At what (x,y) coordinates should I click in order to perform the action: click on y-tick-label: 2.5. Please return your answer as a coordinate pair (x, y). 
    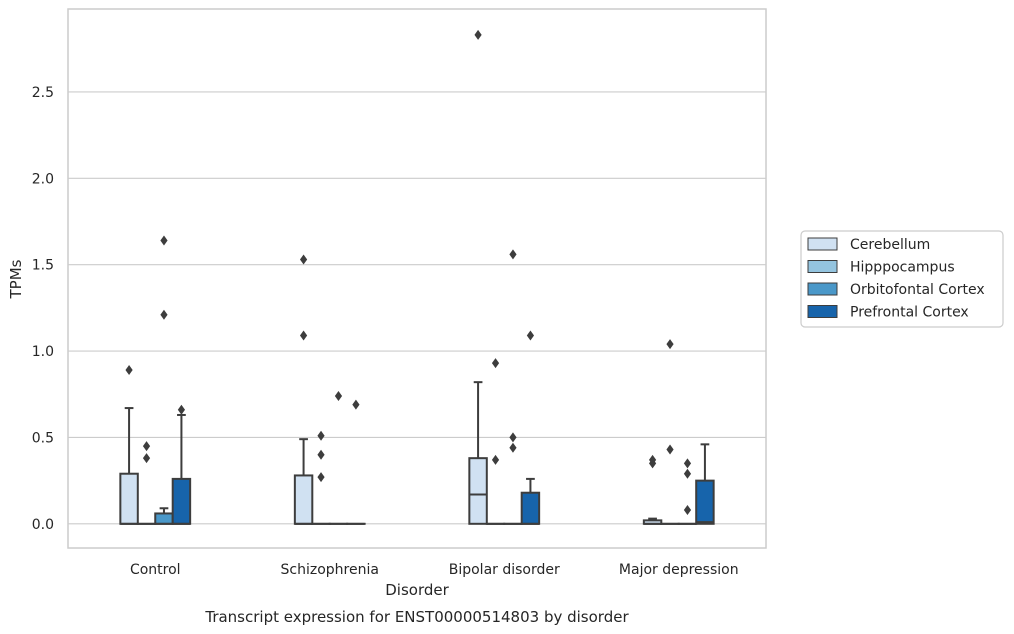
    Looking at the image, I should click on (43, 93).